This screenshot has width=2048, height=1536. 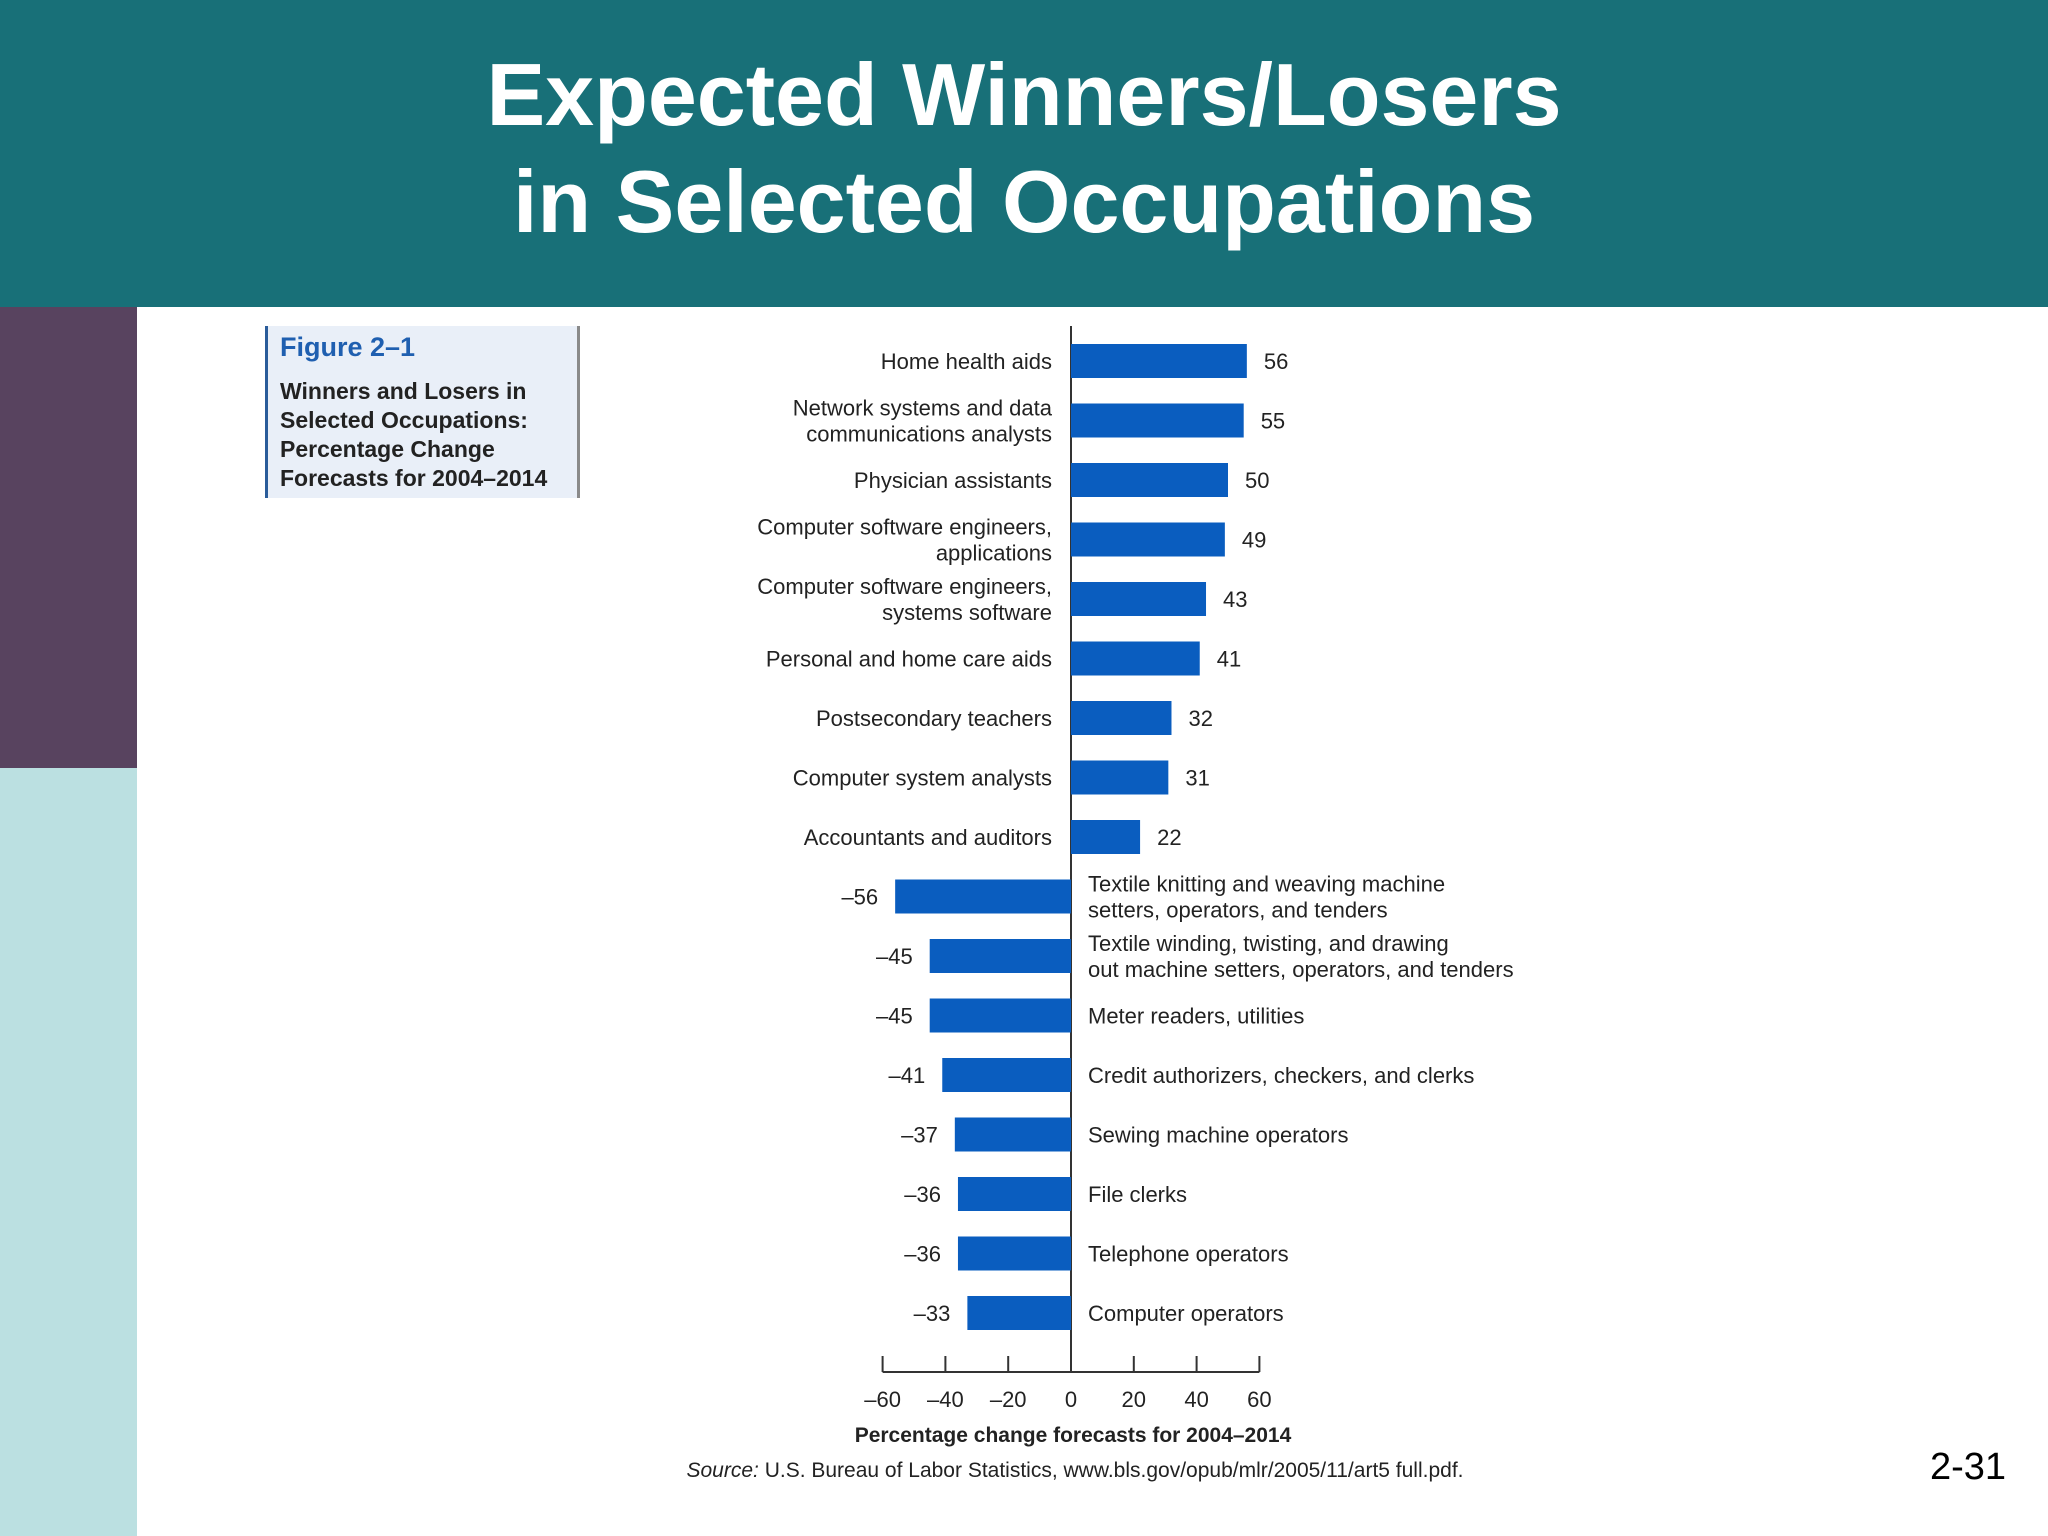 I want to click on slide-title-line-2: in Selected Occupations, so click(x=1024, y=201).